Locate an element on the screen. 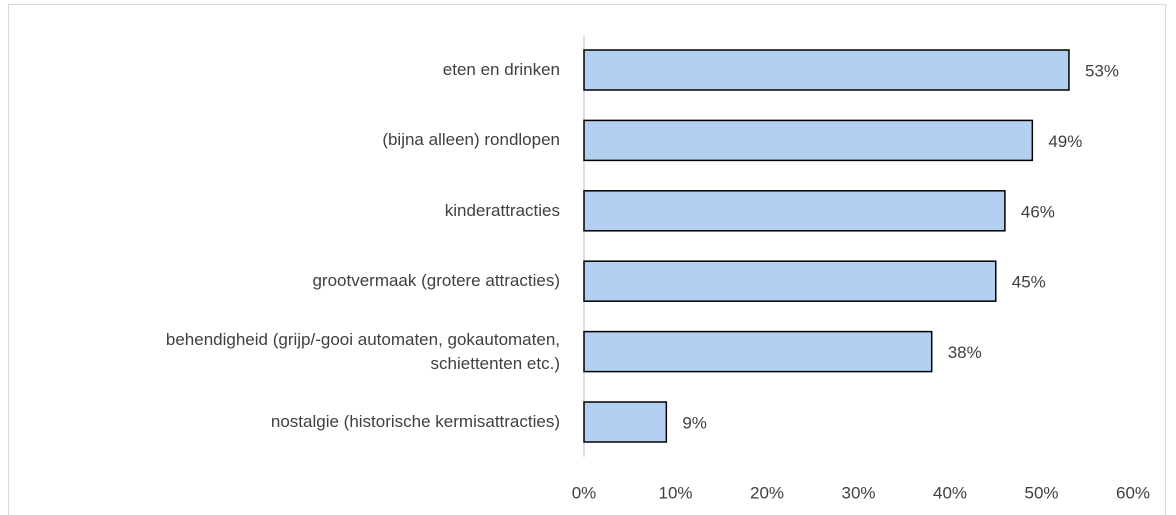 The width and height of the screenshot is (1176, 515). x-tick-label: 60% is located at coordinates (1133, 492).